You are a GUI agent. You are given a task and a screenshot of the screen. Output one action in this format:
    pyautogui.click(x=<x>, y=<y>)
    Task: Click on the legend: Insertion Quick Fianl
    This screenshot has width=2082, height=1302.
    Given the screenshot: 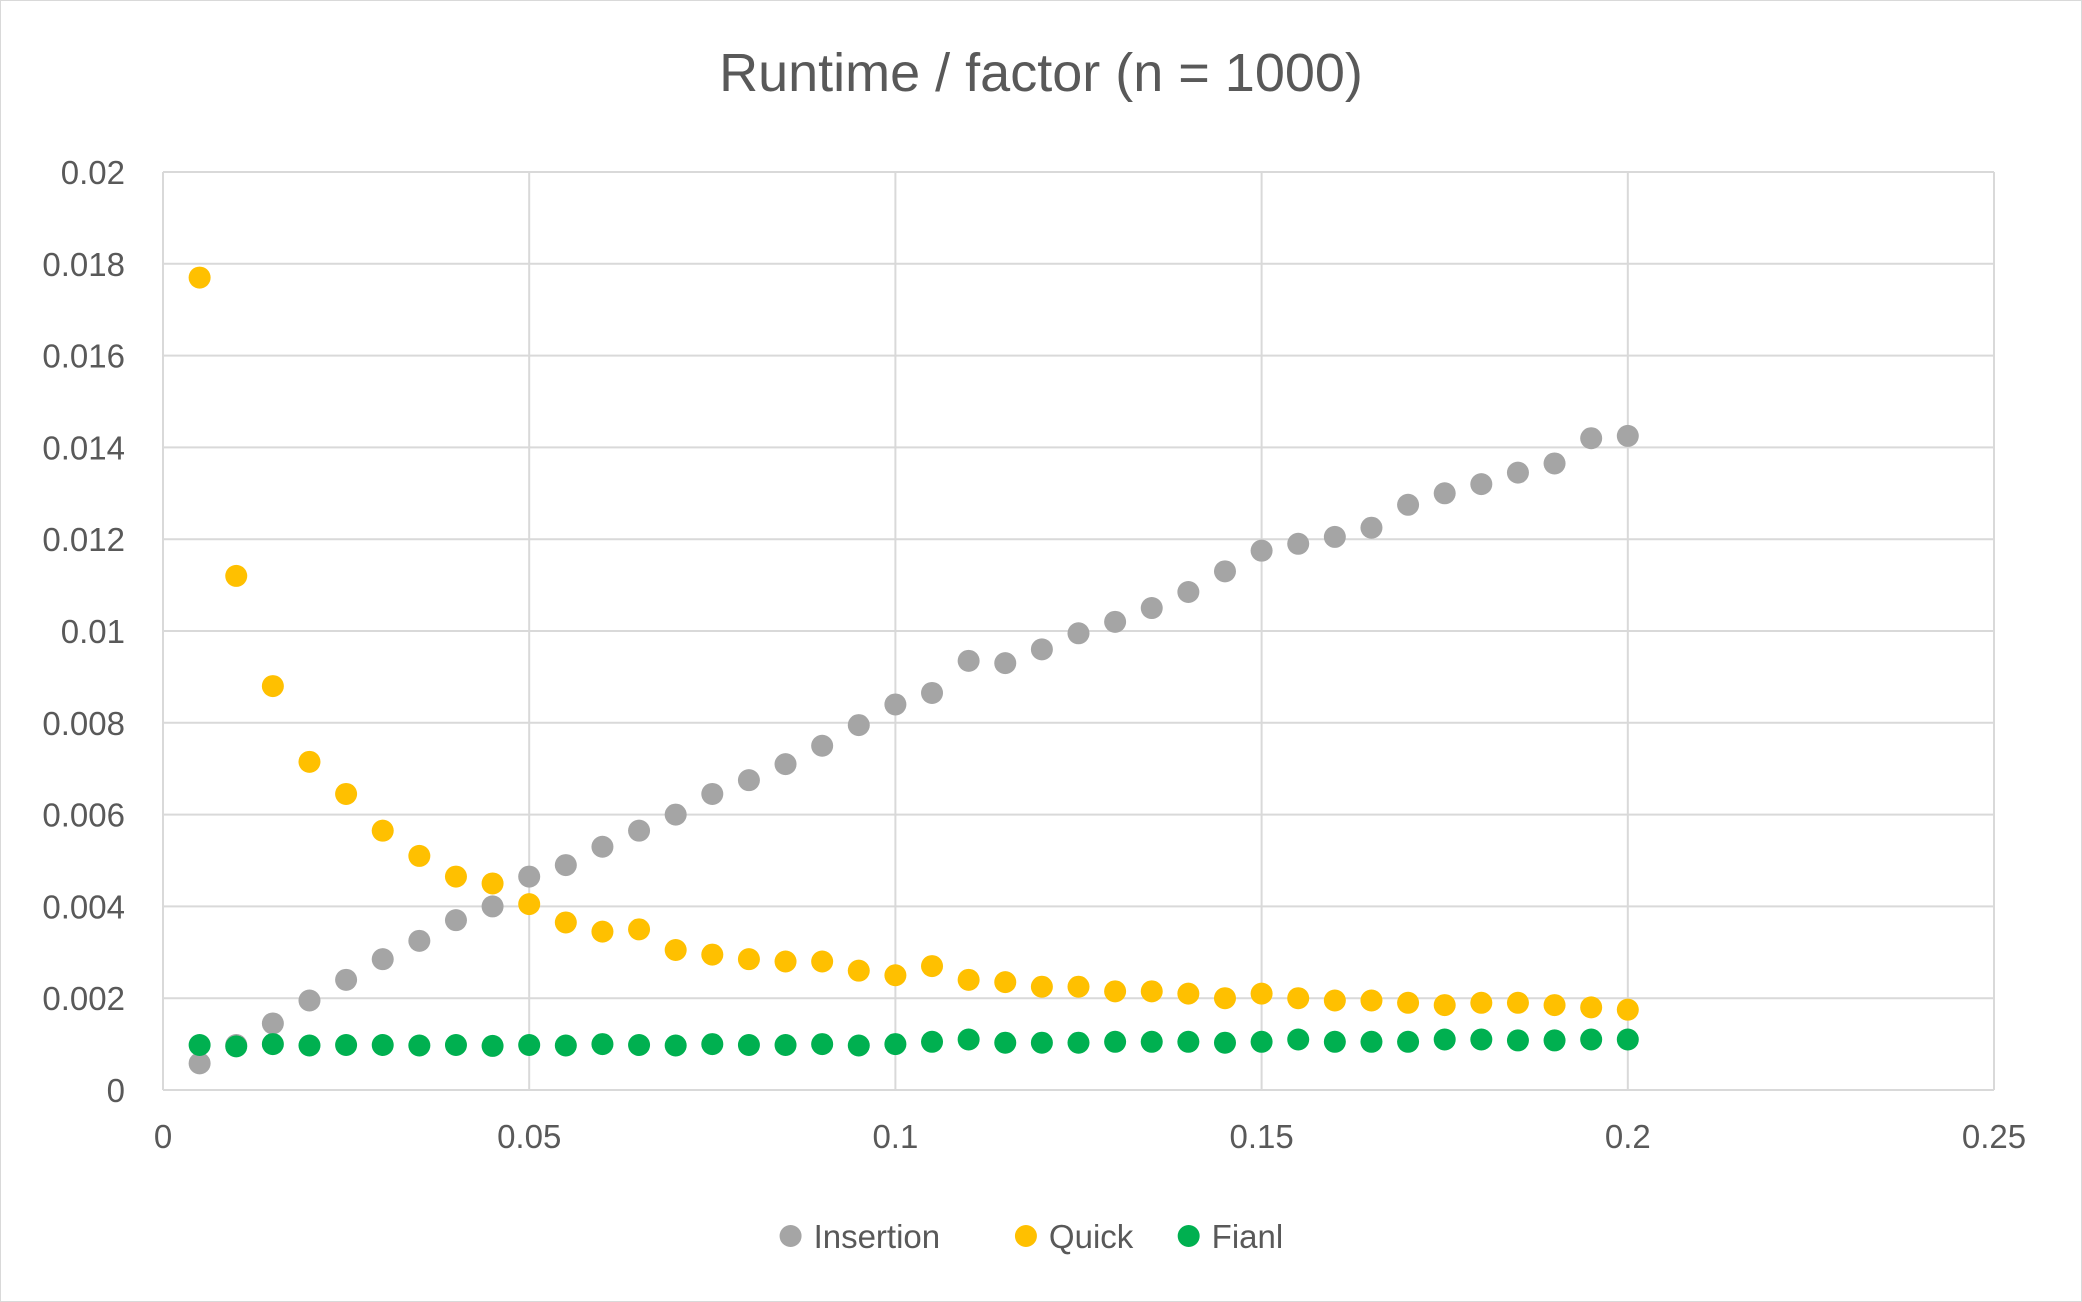 What is the action you would take?
    pyautogui.click(x=1031, y=1236)
    